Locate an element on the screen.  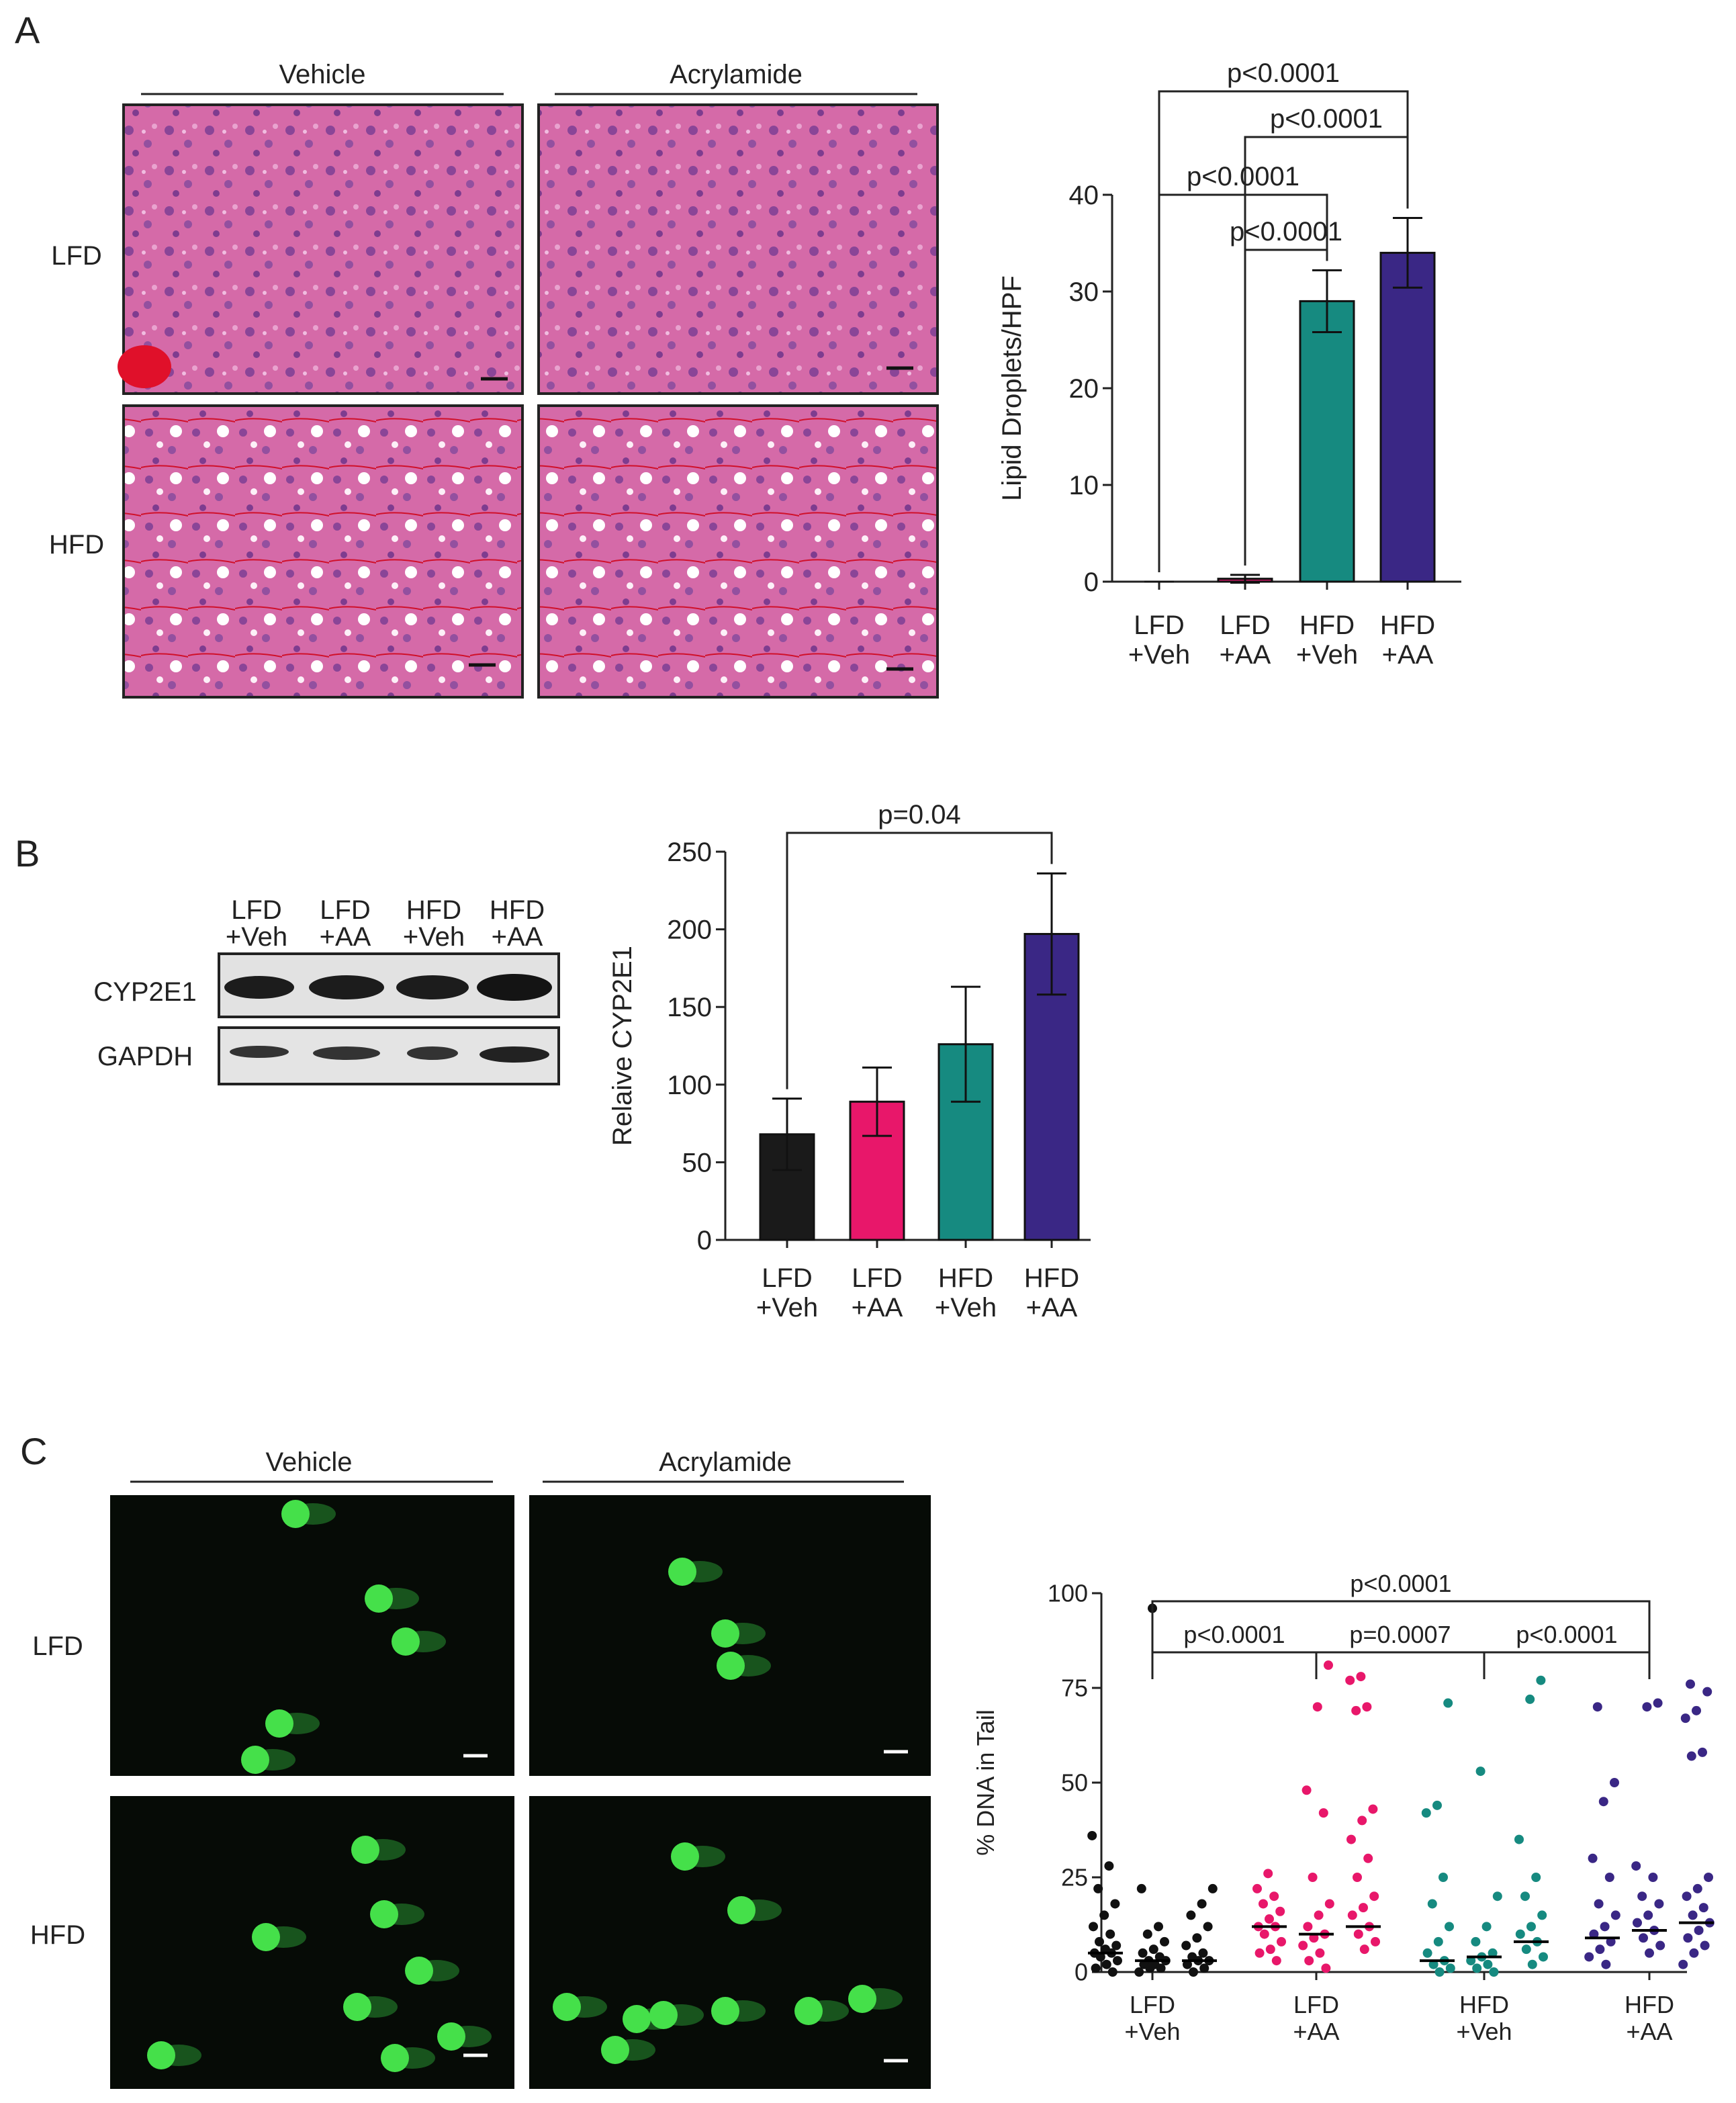
y-tick-label: 50 is located at coordinates (1074, 1783).